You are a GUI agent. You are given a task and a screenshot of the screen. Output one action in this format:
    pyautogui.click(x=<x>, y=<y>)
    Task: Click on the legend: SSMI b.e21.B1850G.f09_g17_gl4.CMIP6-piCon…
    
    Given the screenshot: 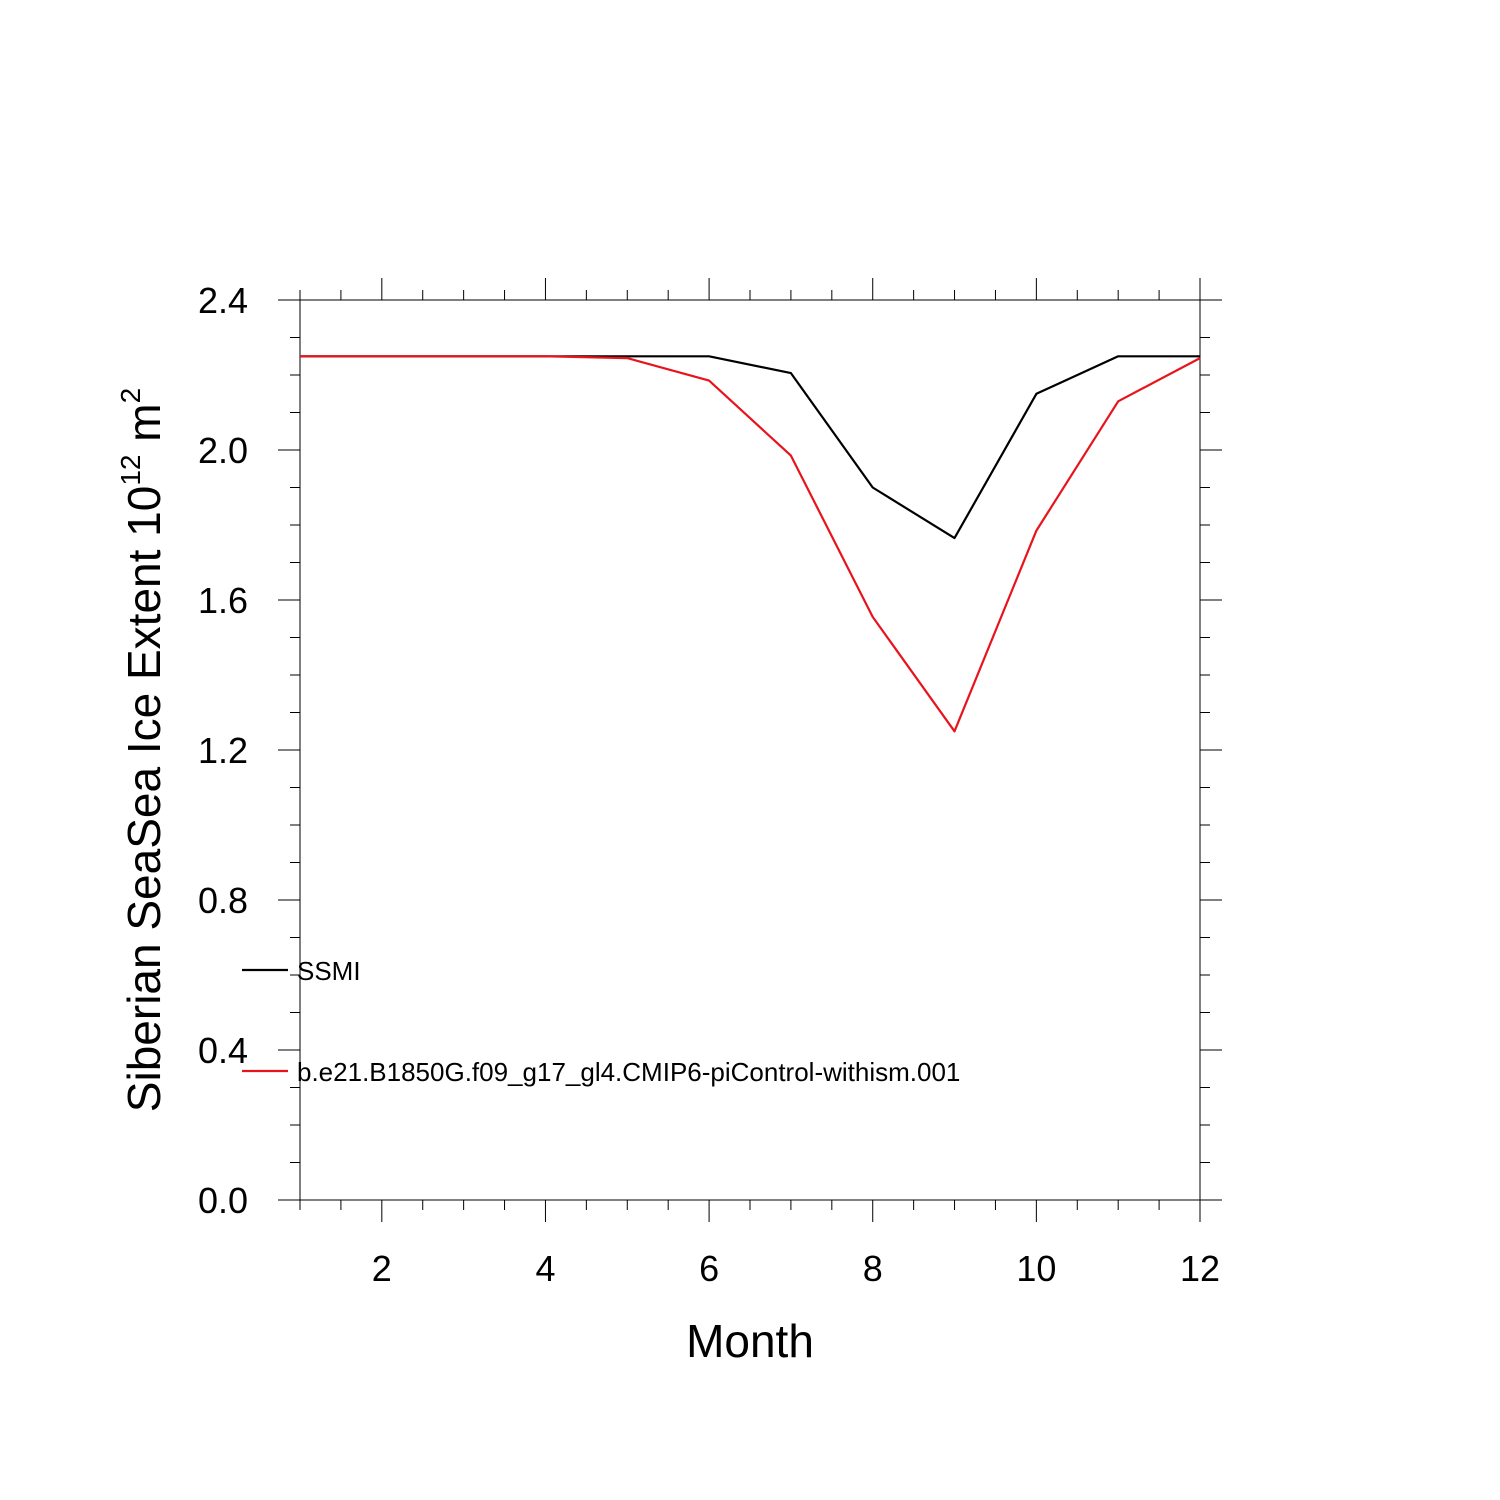 What is the action you would take?
    pyautogui.click(x=601, y=1021)
    